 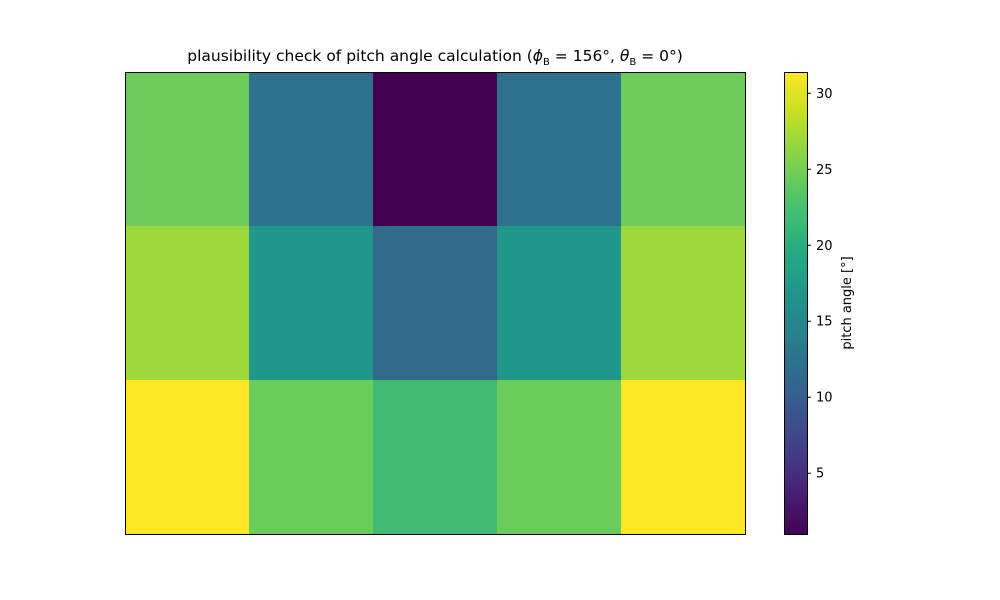 What do you see at coordinates (624, 56) in the screenshot?
I see `title-theta-symbol: θ` at bounding box center [624, 56].